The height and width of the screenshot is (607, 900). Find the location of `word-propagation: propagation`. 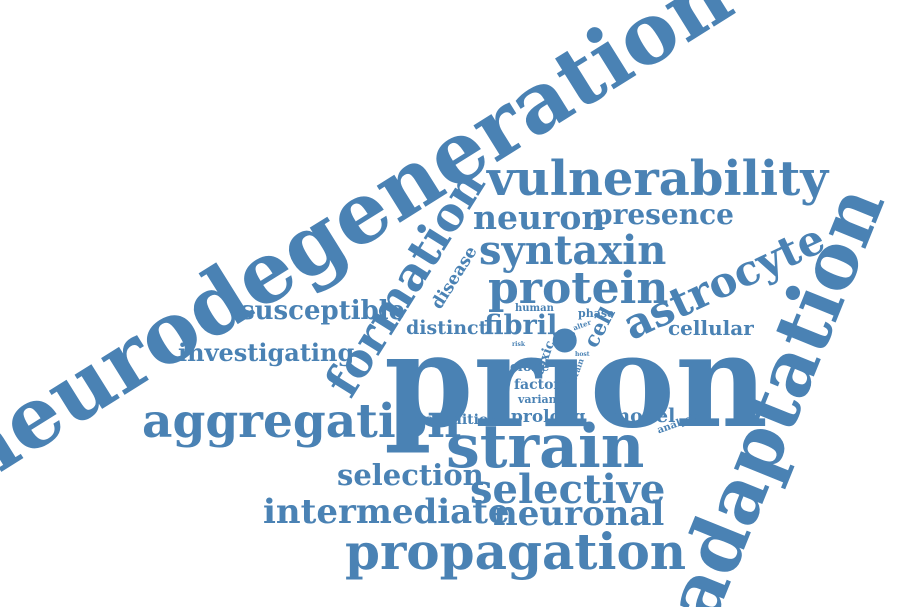

word-propagation: propagation is located at coordinates (516, 551).